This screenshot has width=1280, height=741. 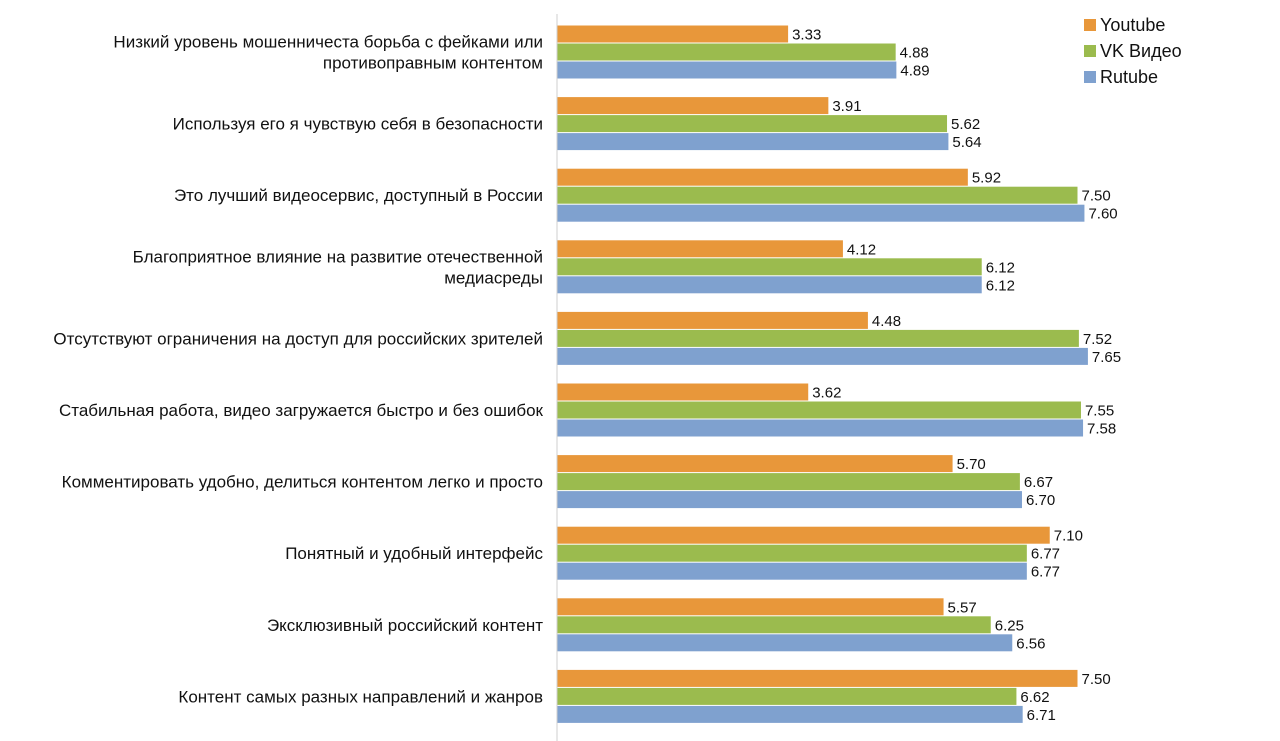 What do you see at coordinates (1106, 357) in the screenshot?
I see `value-label: 7.65` at bounding box center [1106, 357].